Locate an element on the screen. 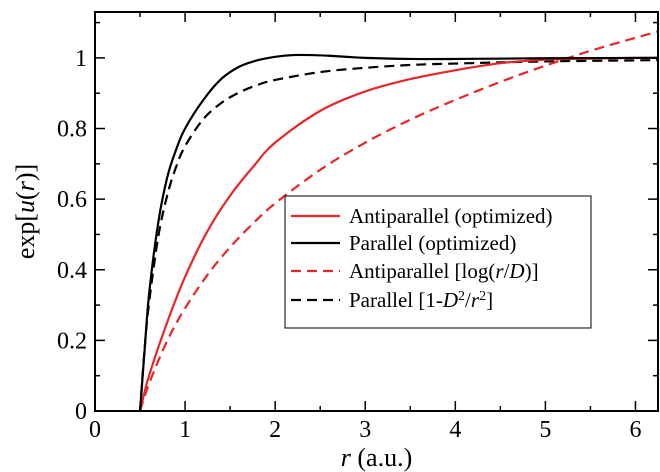 The image size is (660, 472). legend-box is located at coordinates (438, 262).